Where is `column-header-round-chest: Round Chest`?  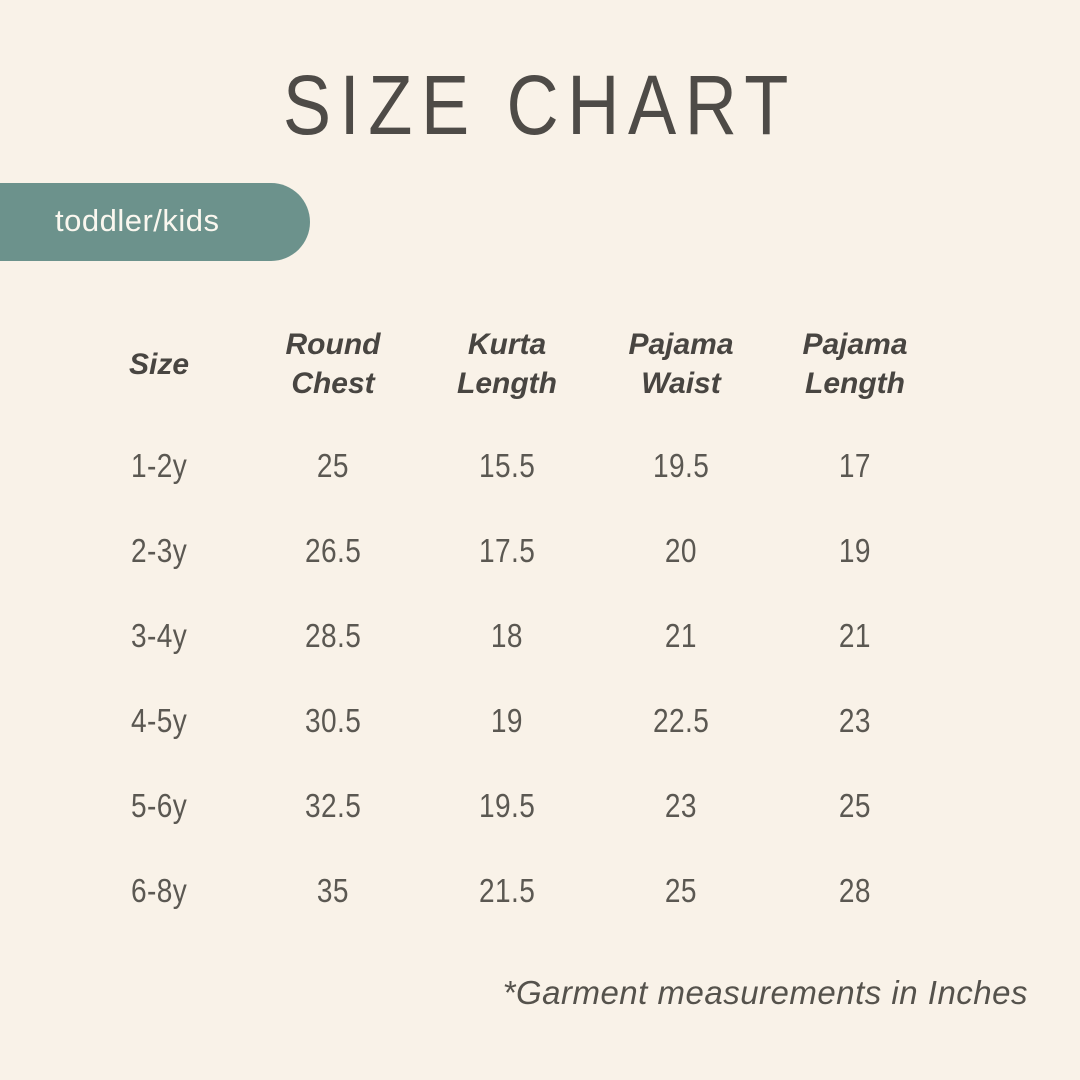
column-header-round-chest: Round Chest is located at coordinates (333, 364).